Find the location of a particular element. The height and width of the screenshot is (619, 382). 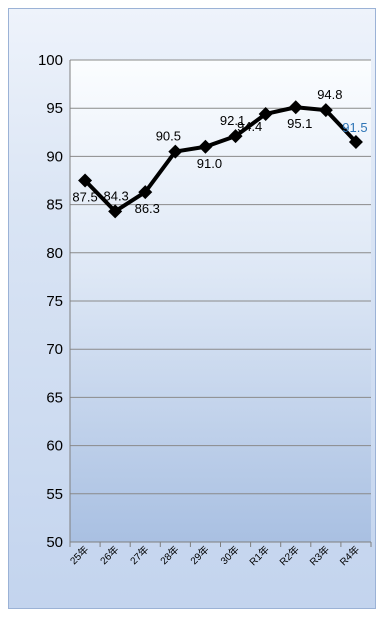

y-tick-label: 70 is located at coordinates (54, 349).